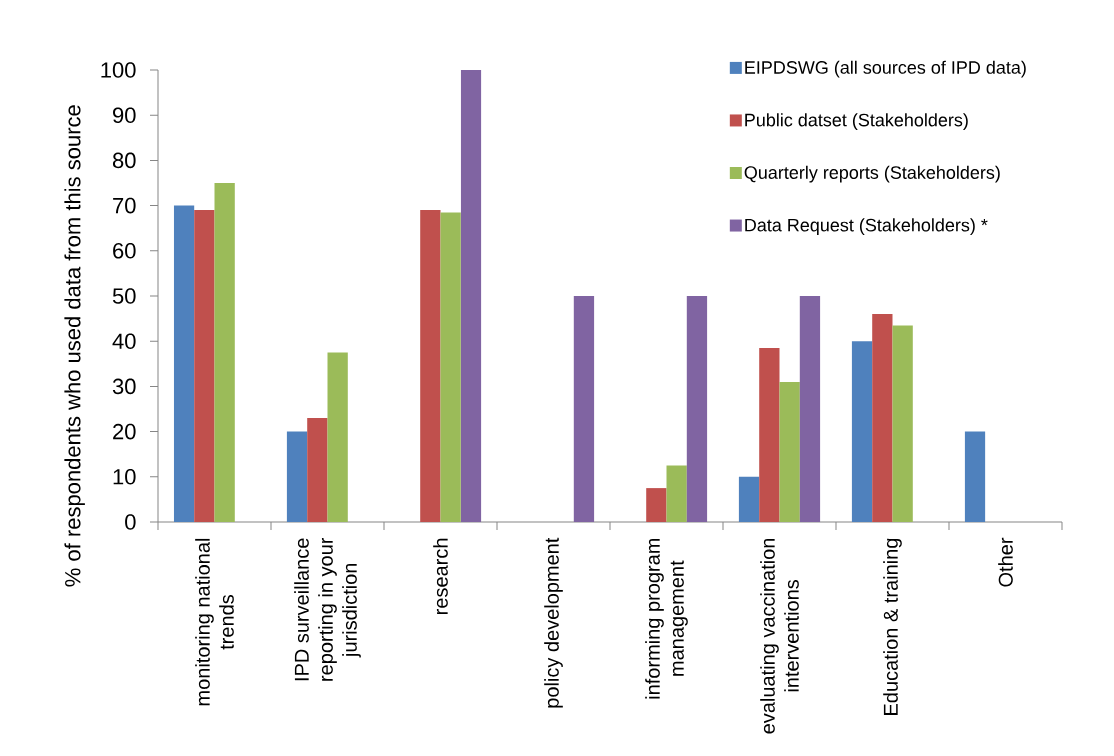 The width and height of the screenshot is (1114, 756). What do you see at coordinates (124, 251) in the screenshot?
I see `y-tick-label: 60` at bounding box center [124, 251].